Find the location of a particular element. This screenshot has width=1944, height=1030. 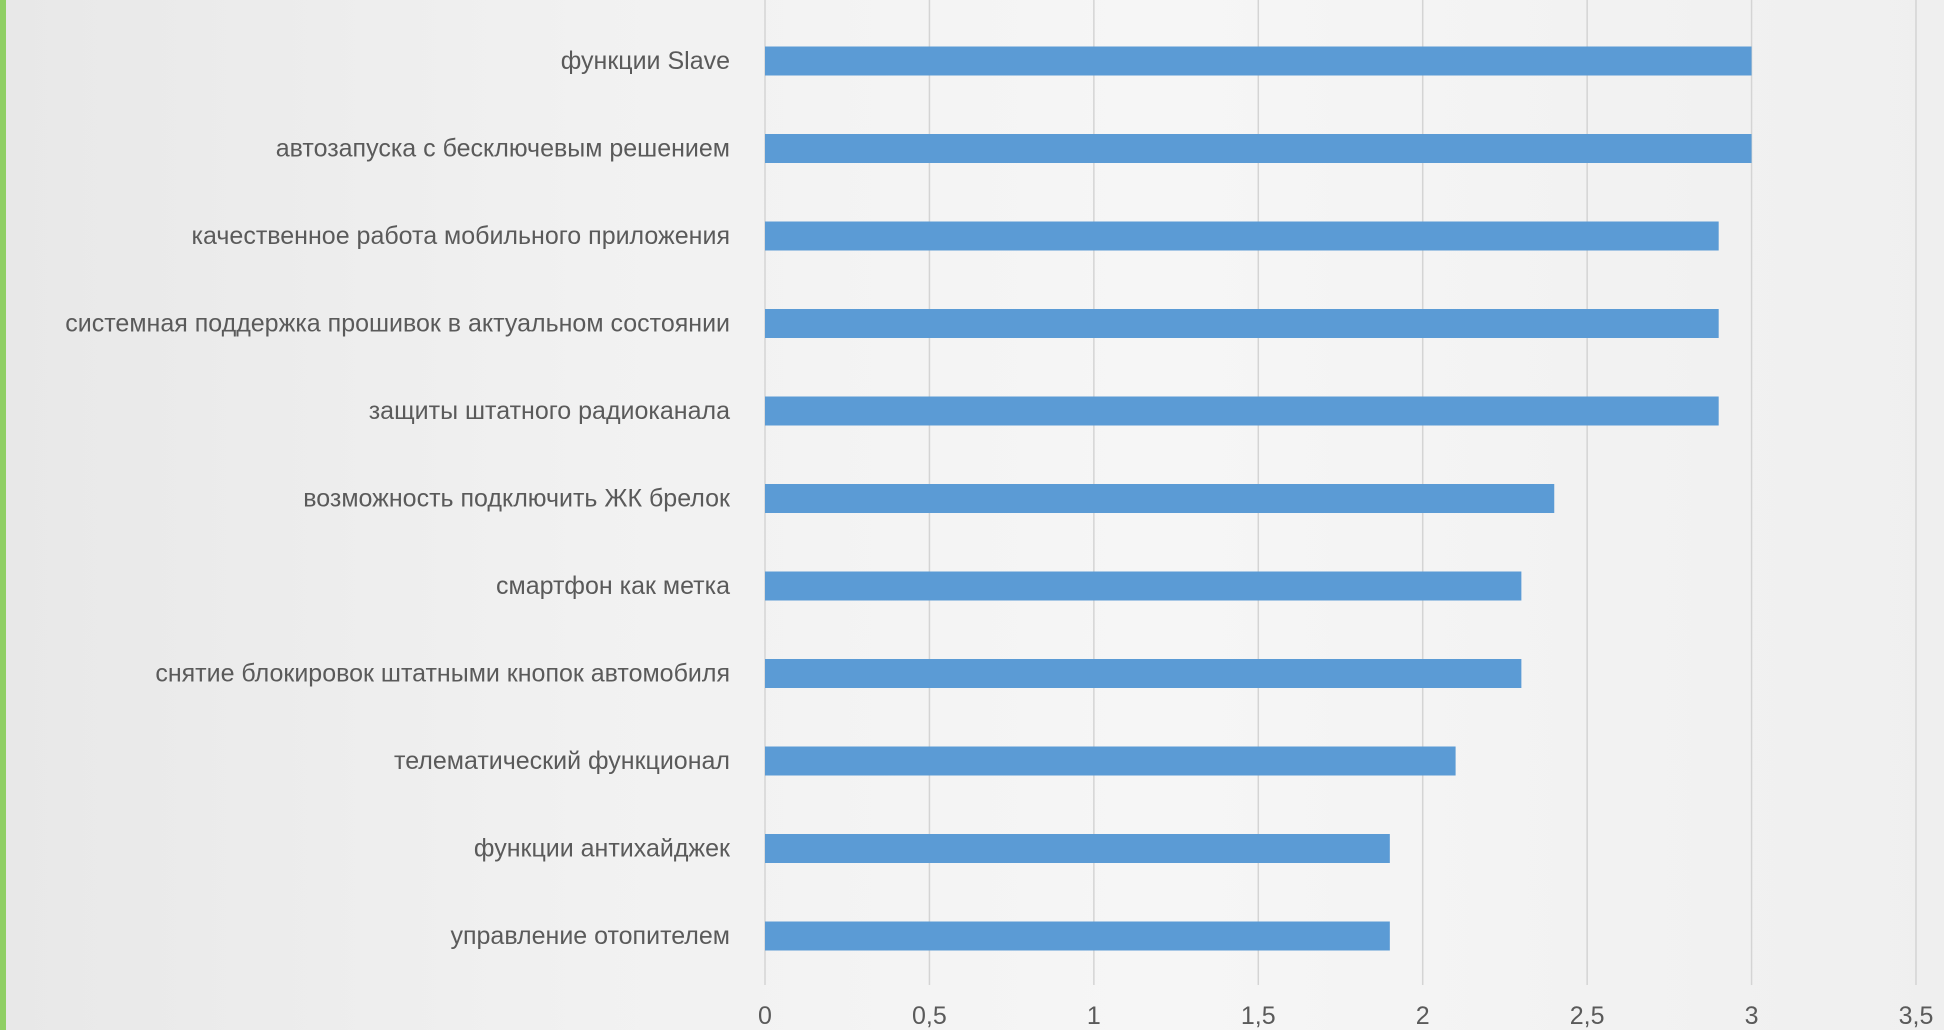

x-tick-label: 2 is located at coordinates (1423, 1016).